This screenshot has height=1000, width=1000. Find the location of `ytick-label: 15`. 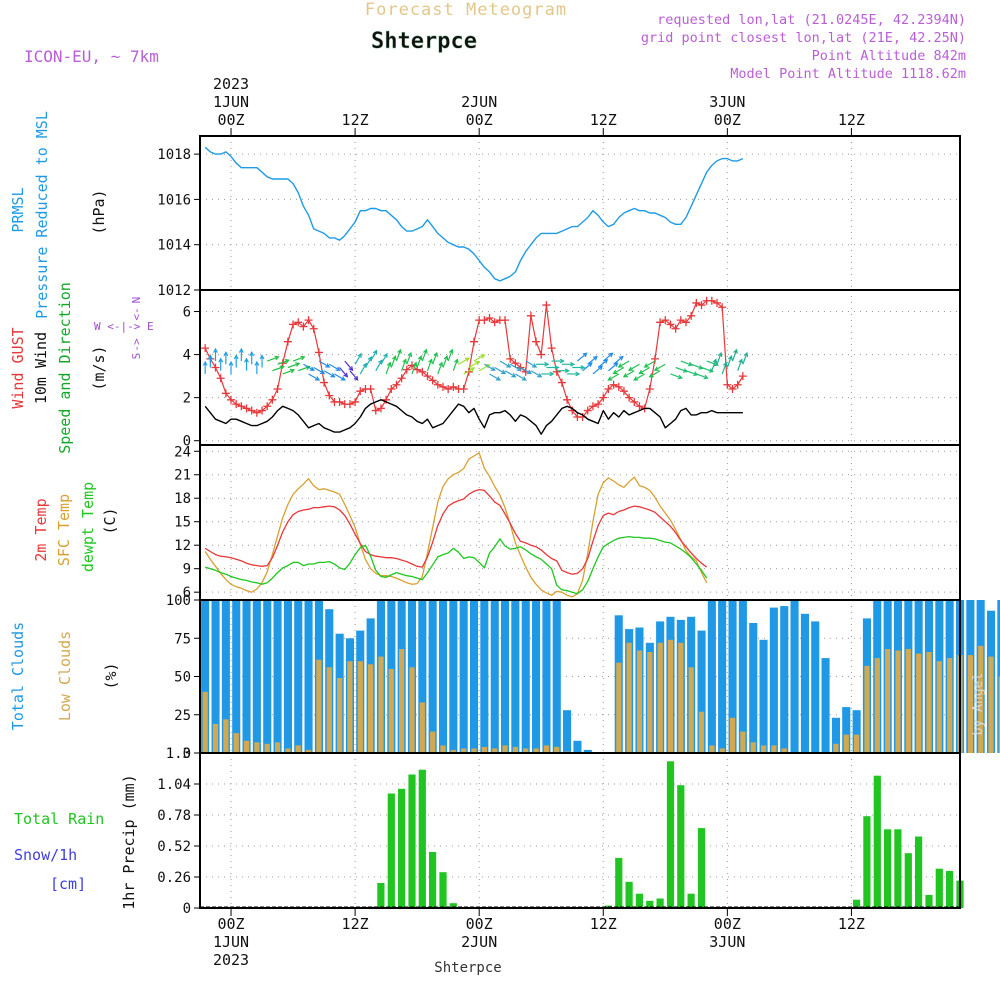

ytick-label: 15 is located at coordinates (182, 523).